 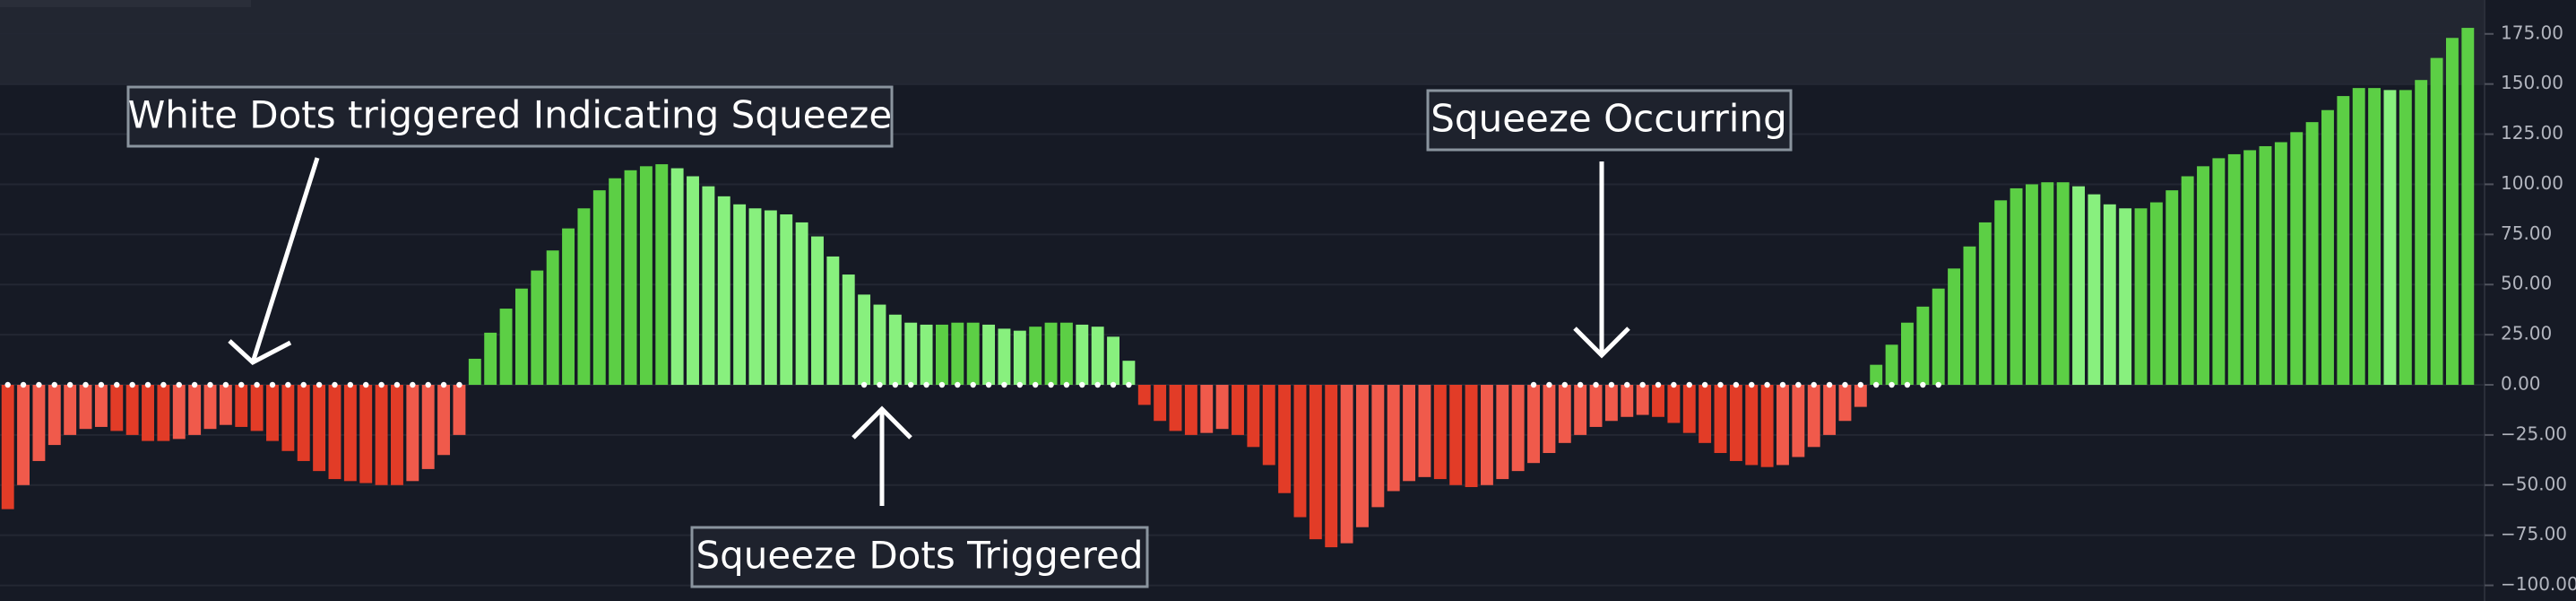 I want to click on y-tick-label: −100.00, so click(x=2538, y=584).